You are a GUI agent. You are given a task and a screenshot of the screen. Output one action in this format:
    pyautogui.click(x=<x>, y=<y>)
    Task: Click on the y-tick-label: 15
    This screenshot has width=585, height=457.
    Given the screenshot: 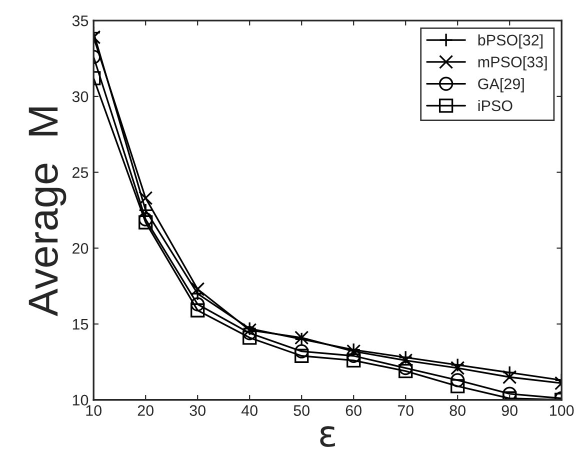 What is the action you would take?
    pyautogui.click(x=80, y=324)
    